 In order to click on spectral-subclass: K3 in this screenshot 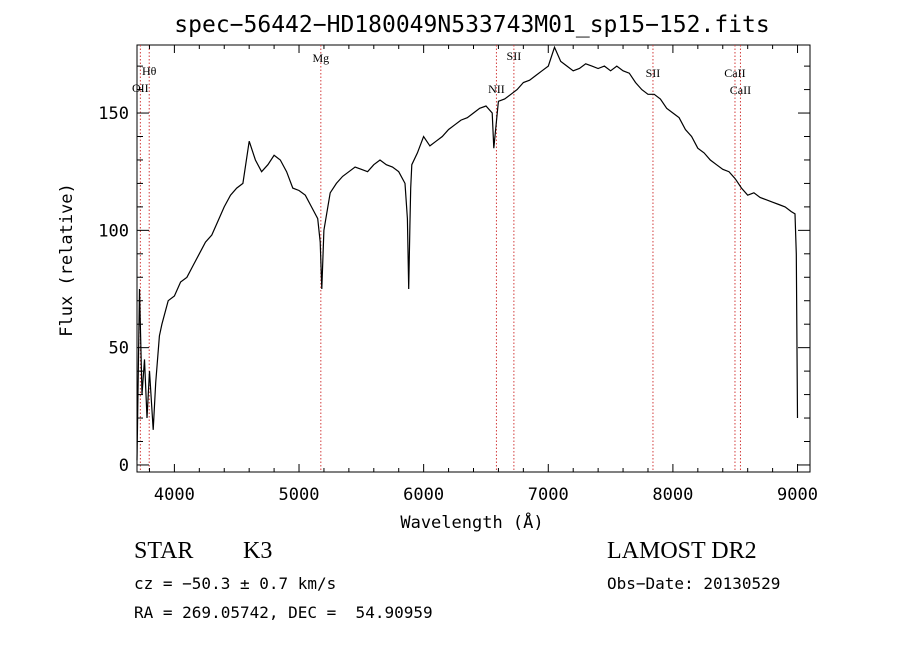, I will do `click(258, 551)`.